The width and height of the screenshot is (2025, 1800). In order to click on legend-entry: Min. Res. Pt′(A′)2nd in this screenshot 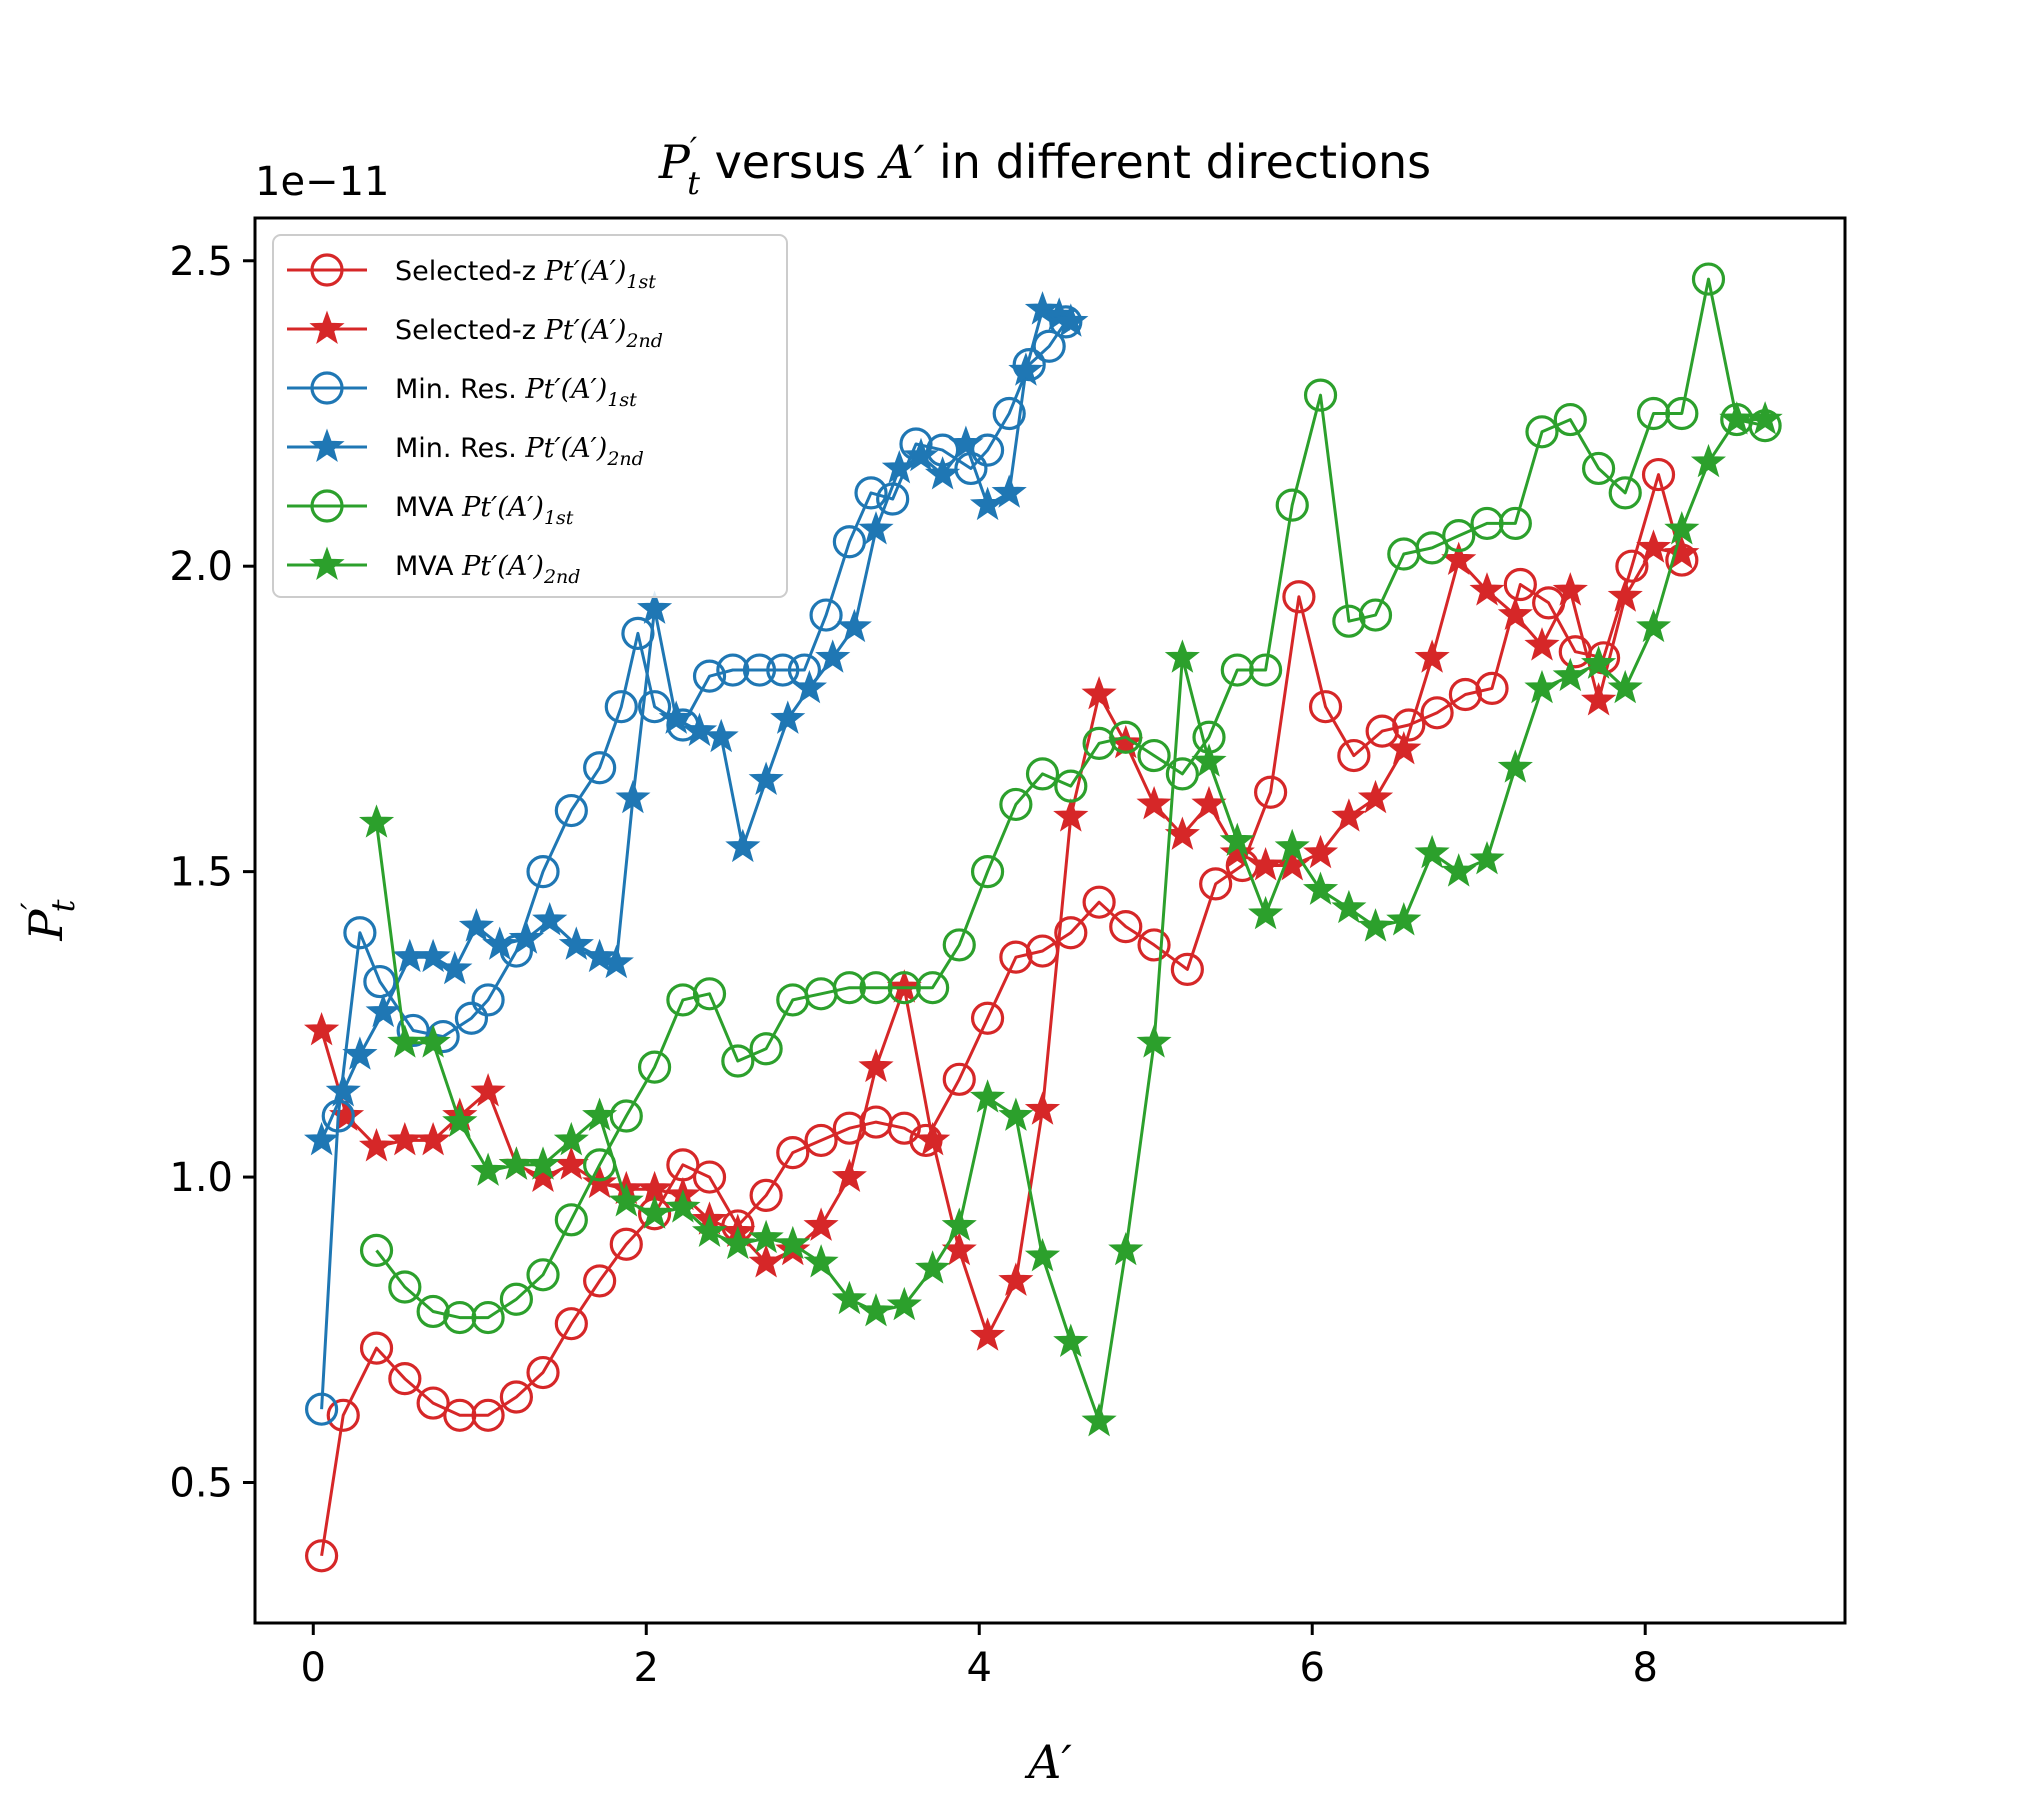, I will do `click(465, 449)`.